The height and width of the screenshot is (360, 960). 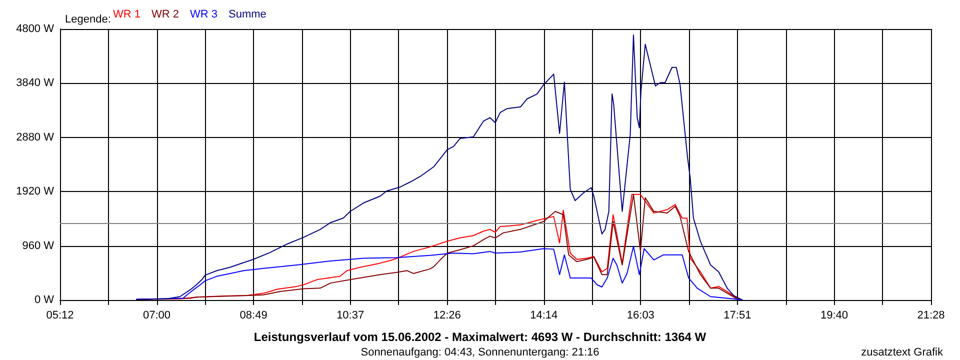 I want to click on text: WR 2, so click(x=165, y=14).